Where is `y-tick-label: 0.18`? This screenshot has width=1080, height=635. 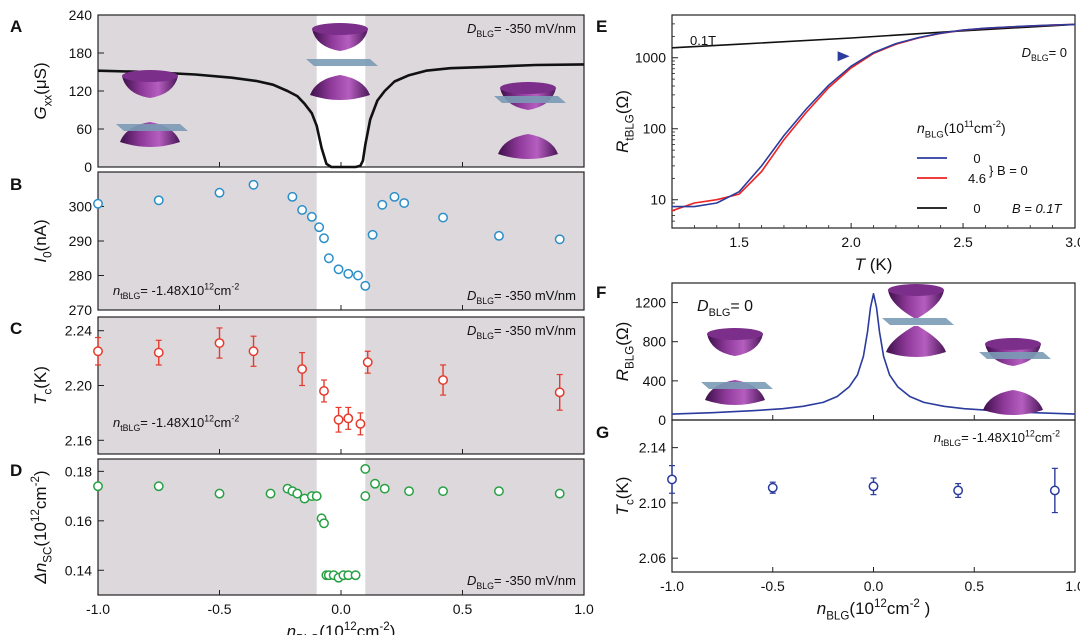 y-tick-label: 0.18 is located at coordinates (78, 471).